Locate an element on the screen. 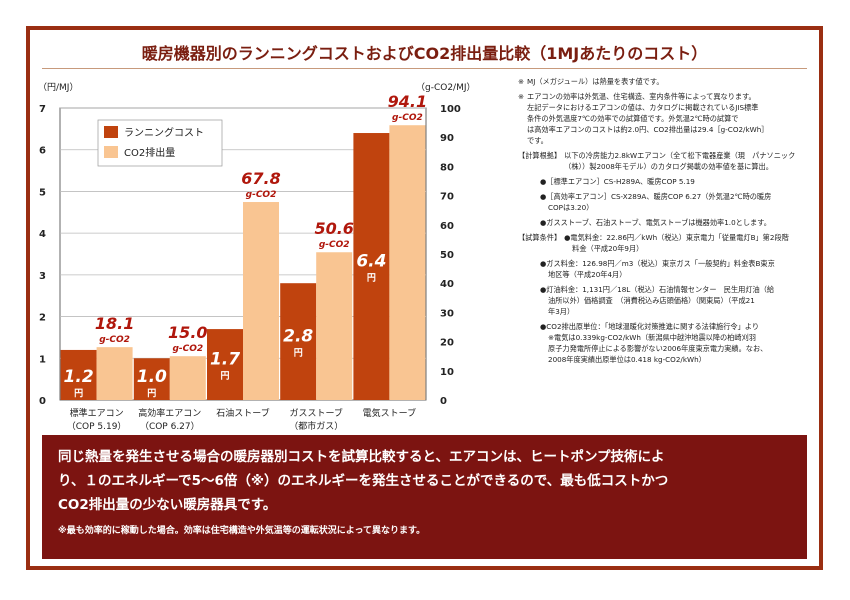  category-sublabel: （COP 6.27） is located at coordinates (170, 426).